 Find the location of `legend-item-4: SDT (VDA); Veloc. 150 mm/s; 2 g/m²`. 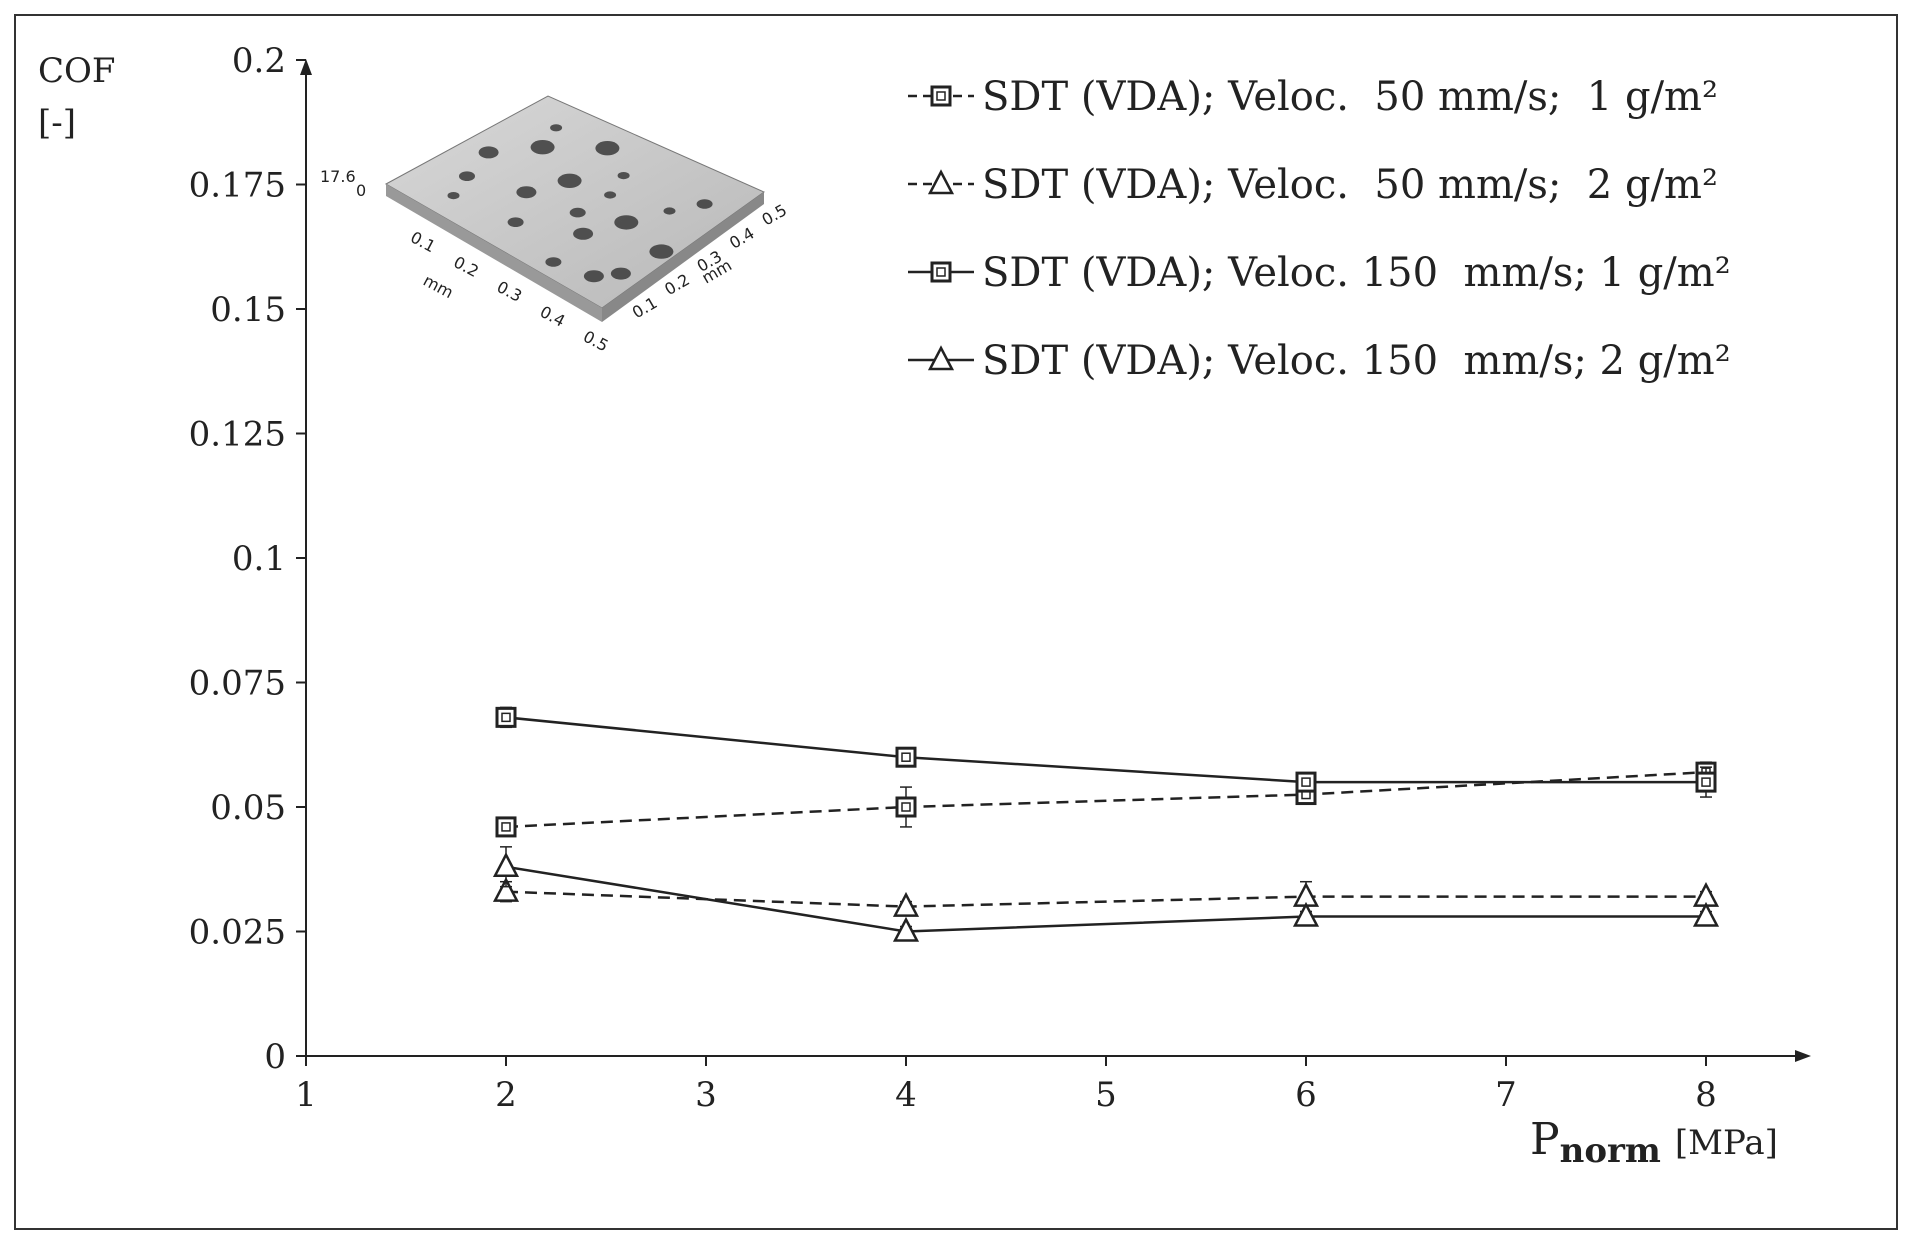

legend-item-4: SDT (VDA); Veloc. 150 mm/s; 2 g/m² is located at coordinates (1319, 361).